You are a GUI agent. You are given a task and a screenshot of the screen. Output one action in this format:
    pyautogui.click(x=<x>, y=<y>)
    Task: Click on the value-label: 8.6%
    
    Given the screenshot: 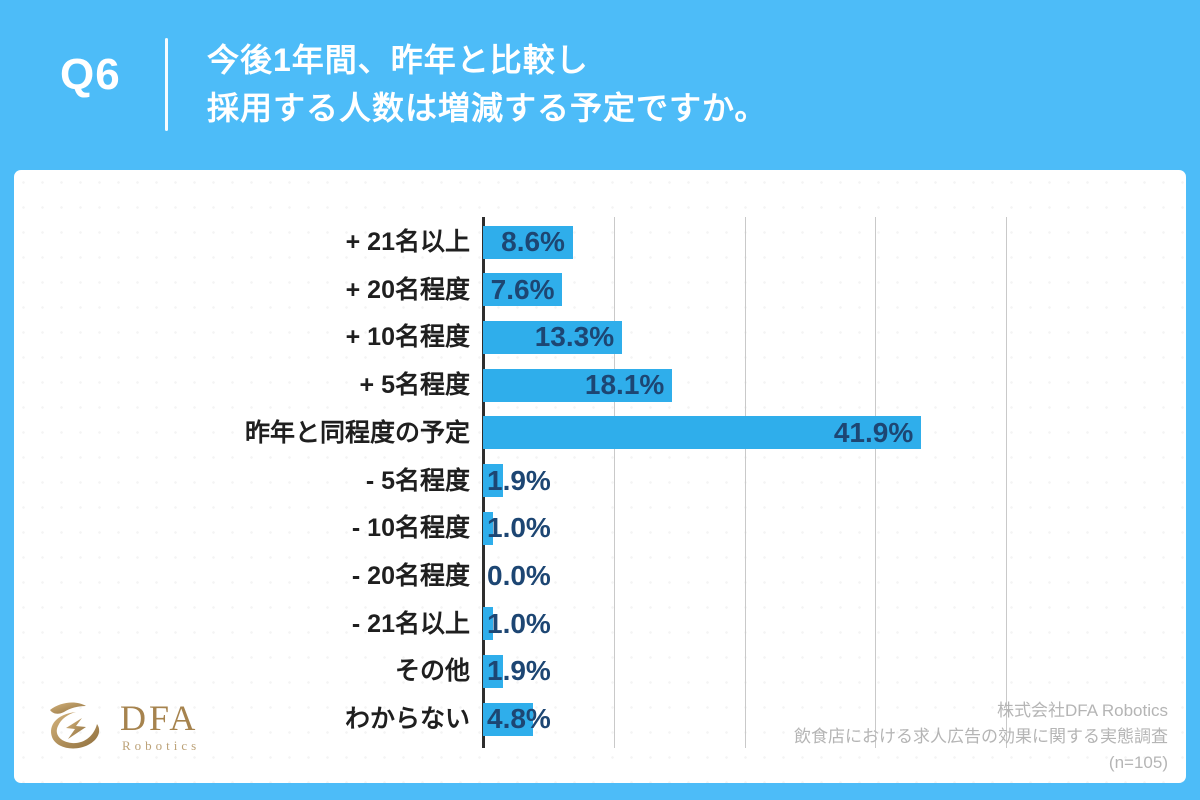 What is the action you would take?
    pyautogui.click(x=533, y=241)
    